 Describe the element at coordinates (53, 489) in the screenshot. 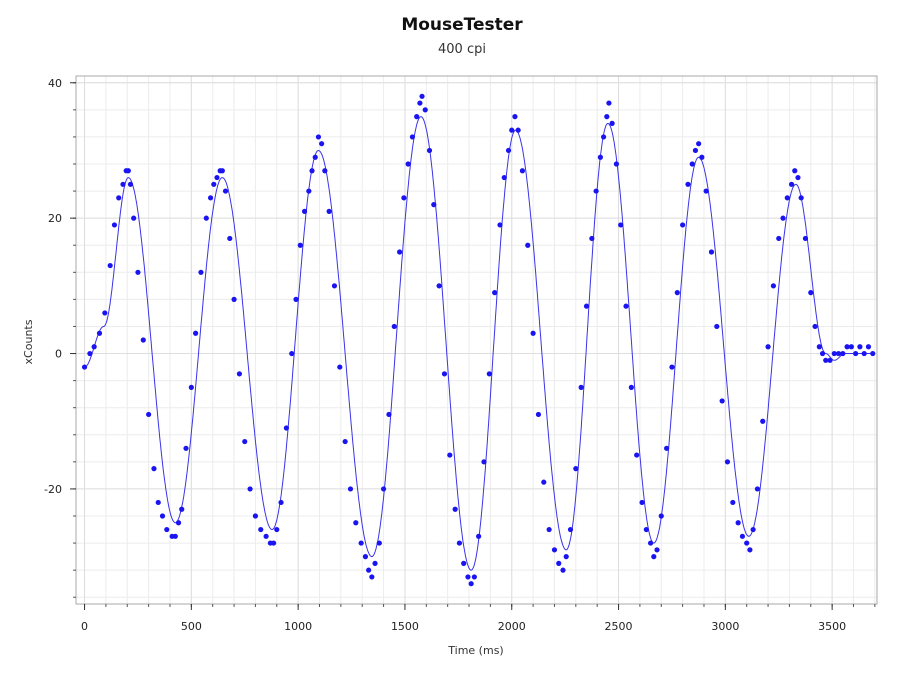

I see `y-tick-label: -20` at that location.